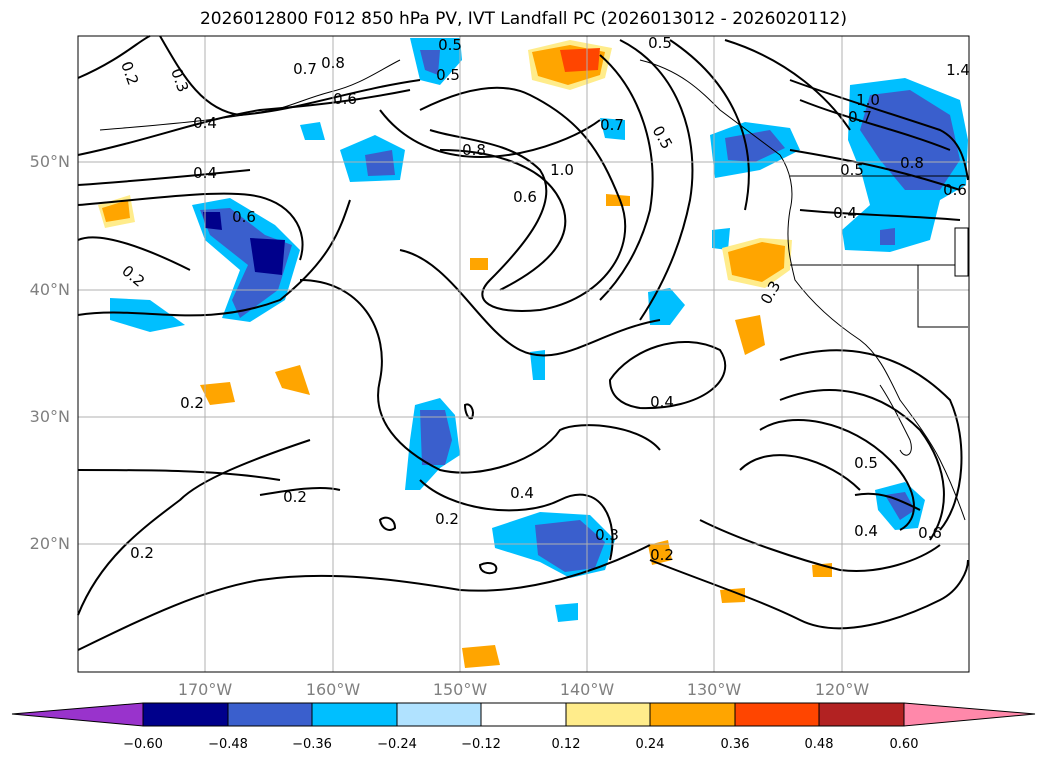 This screenshot has height=765, width=1047. Describe the element at coordinates (77, 714) in the screenshot. I see `colorbar-extend-low` at that location.